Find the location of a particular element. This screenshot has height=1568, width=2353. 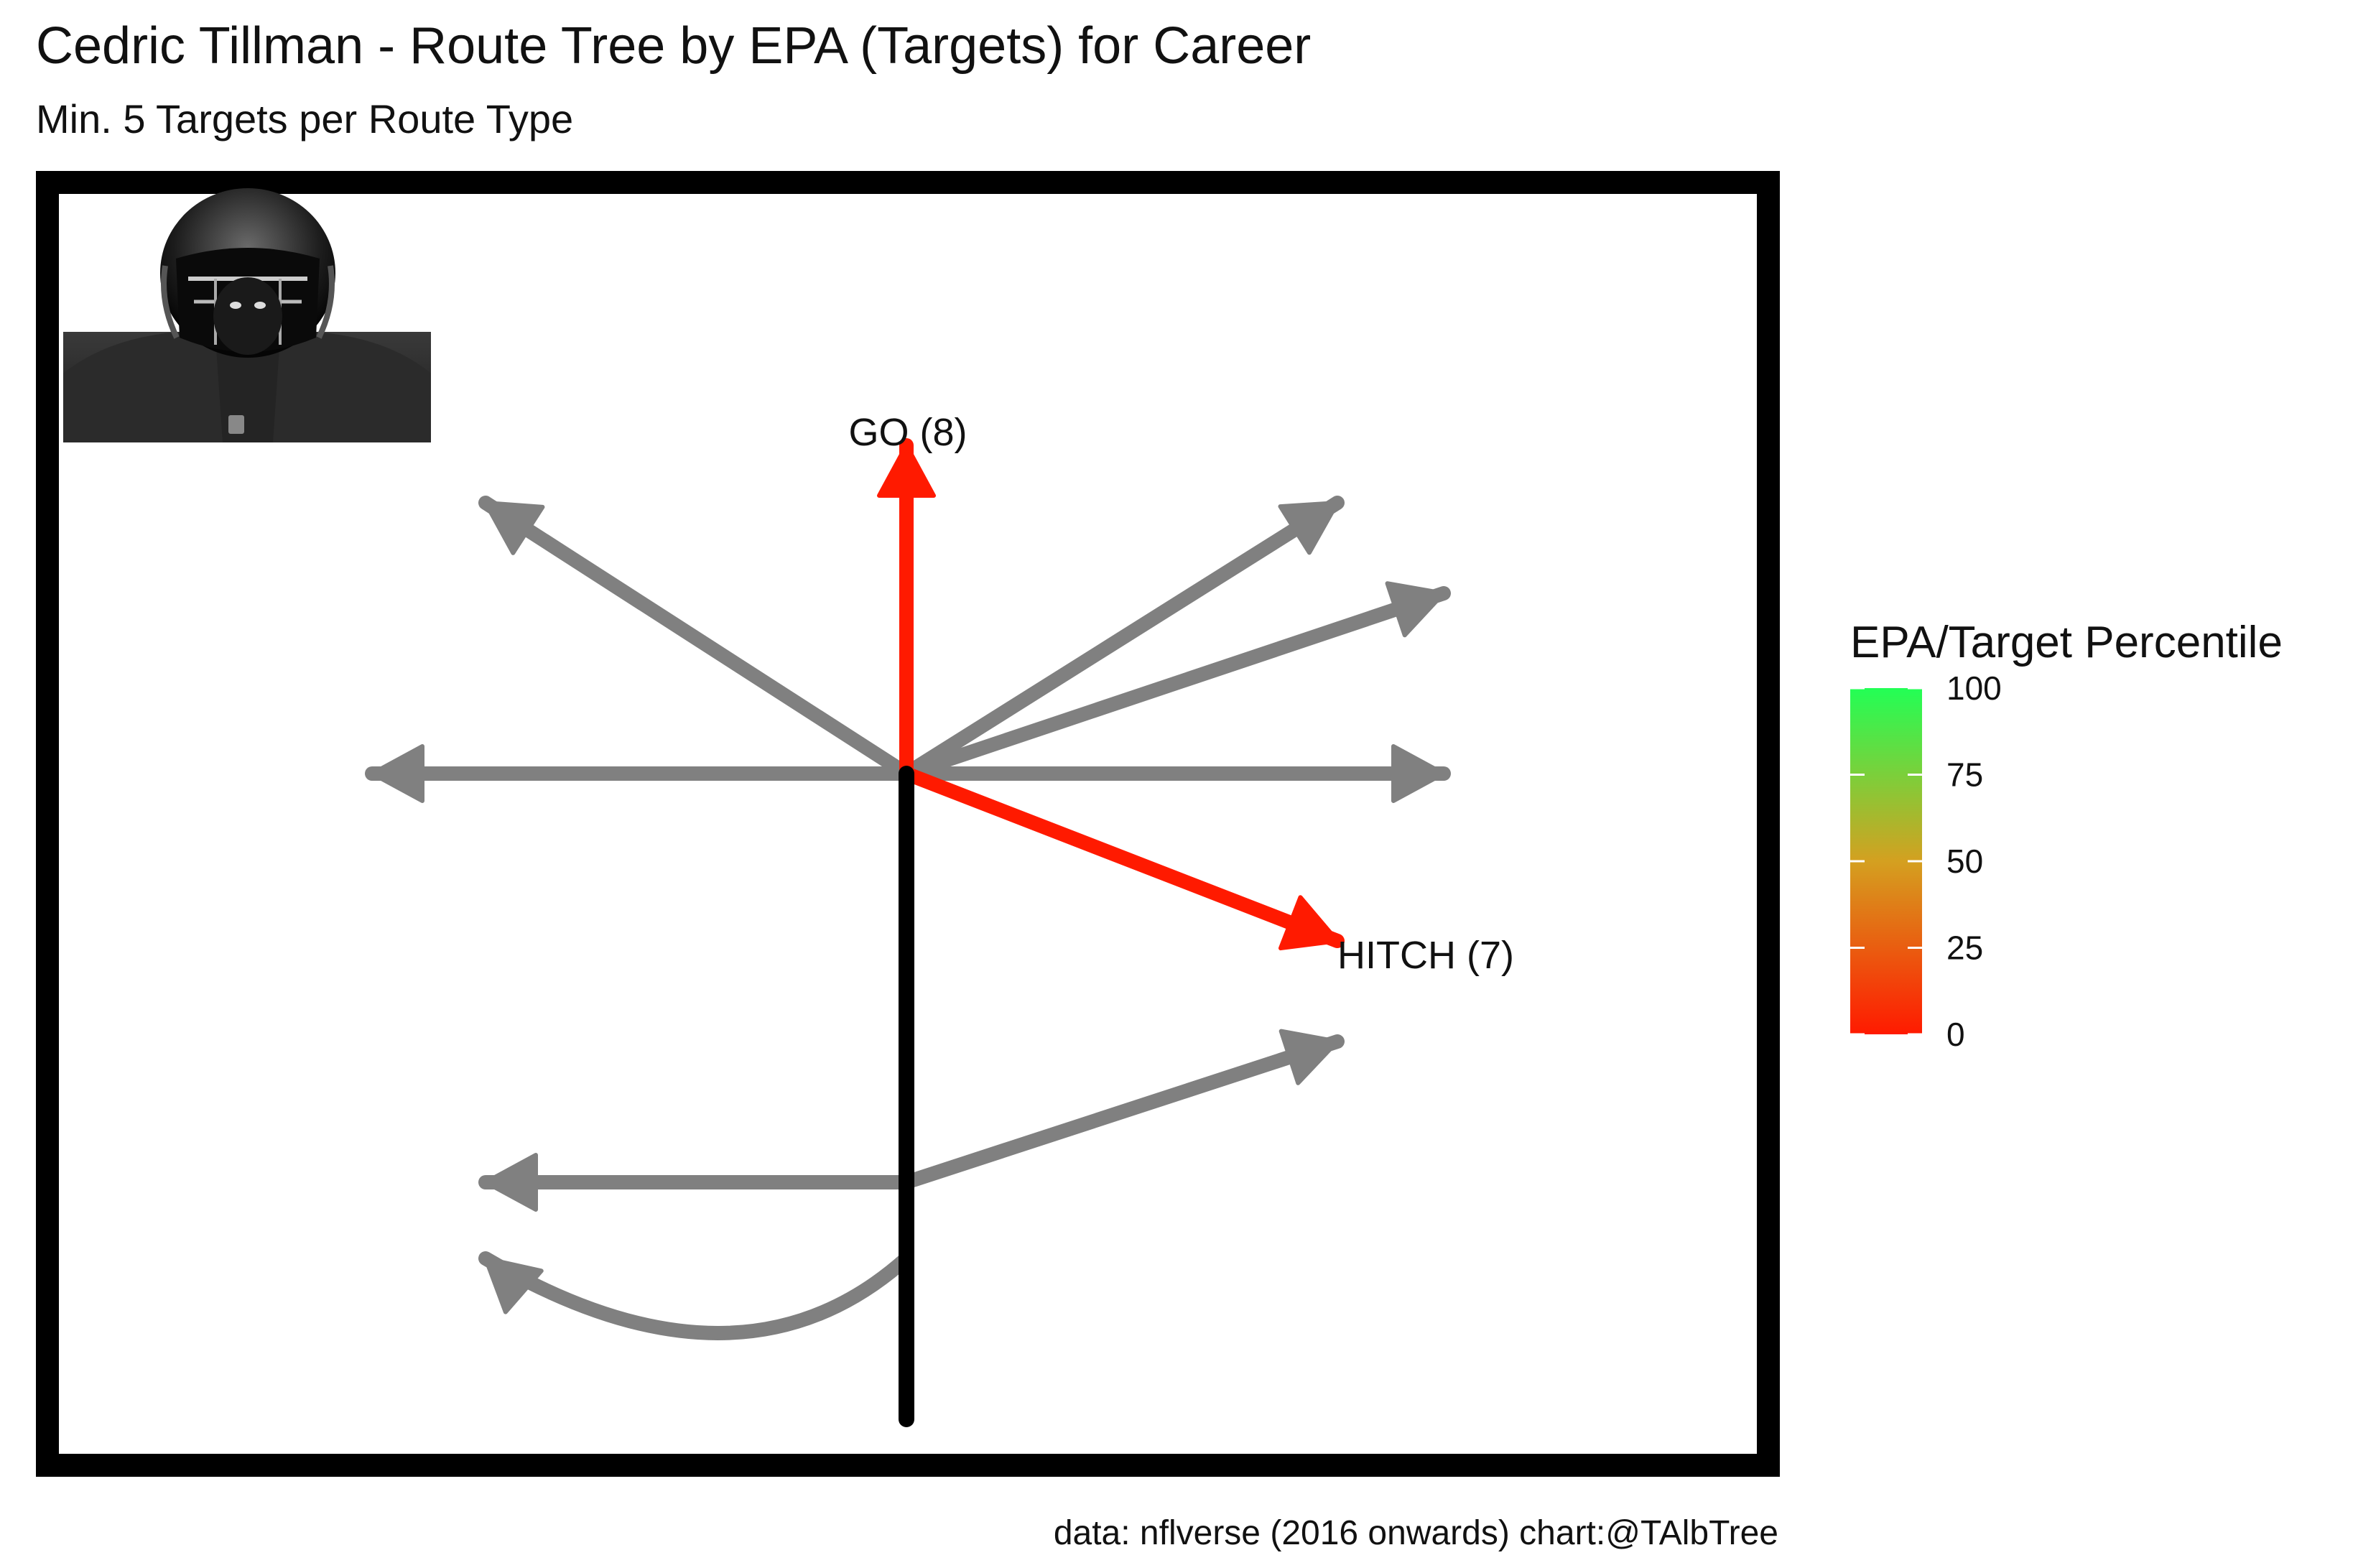

route-label-go: GO (8) is located at coordinates (907, 433).